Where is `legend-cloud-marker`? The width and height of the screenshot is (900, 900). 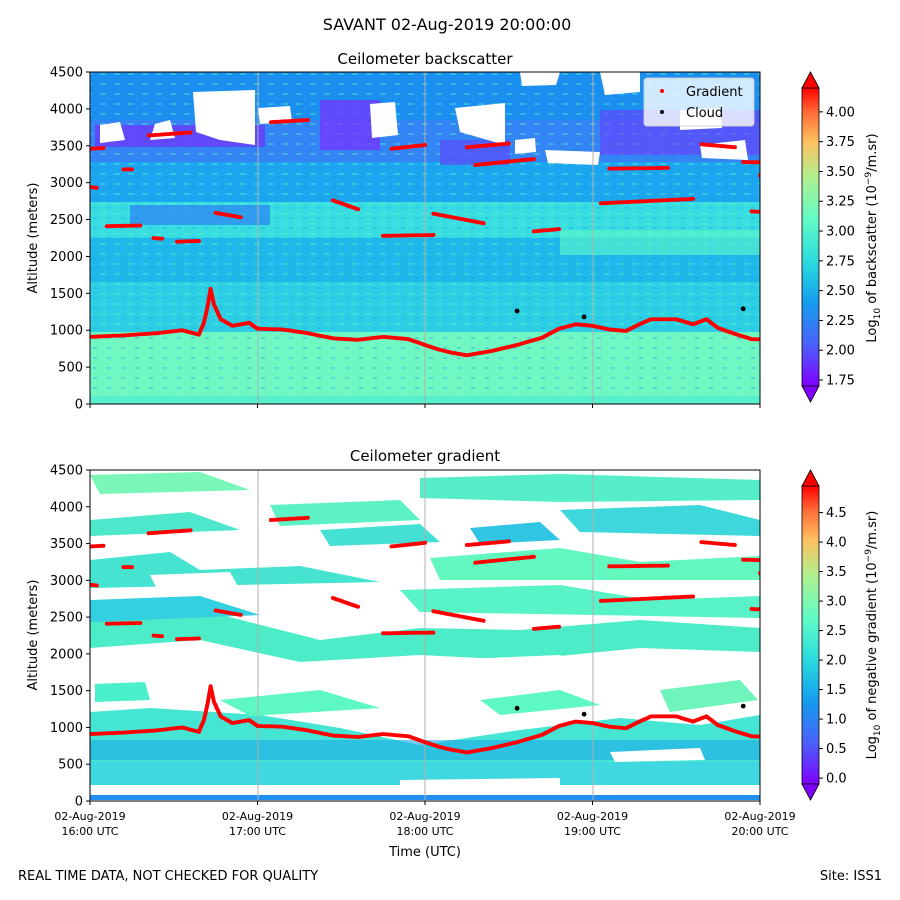 legend-cloud-marker is located at coordinates (662, 112).